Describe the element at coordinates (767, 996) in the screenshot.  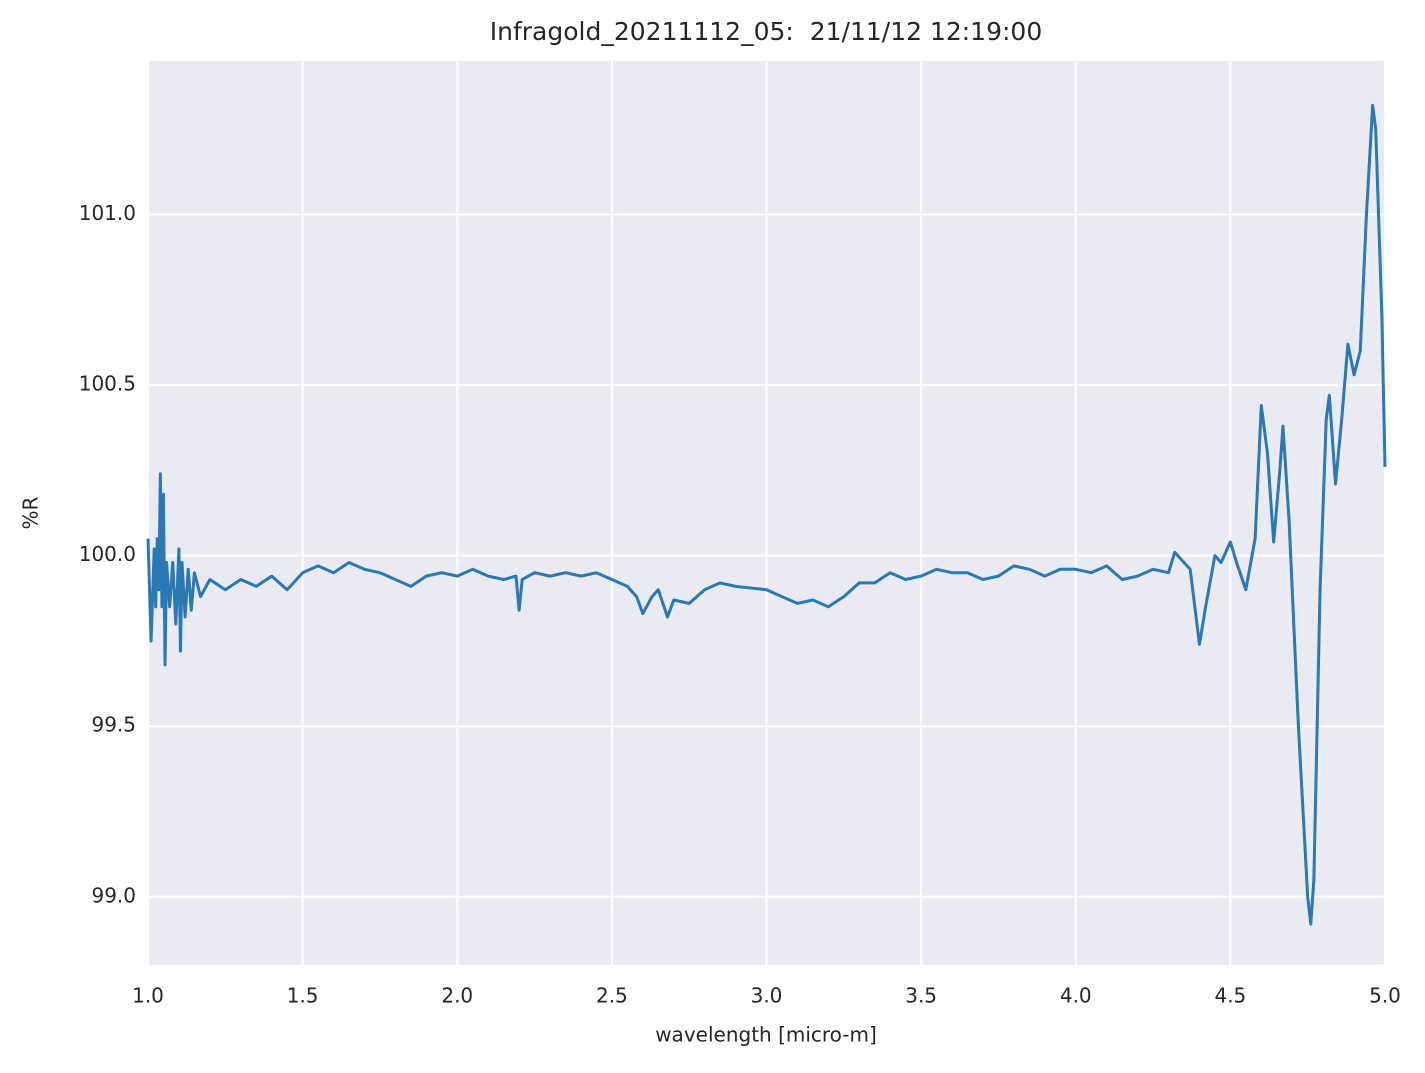
I see `x-tick-label: 3.0` at that location.